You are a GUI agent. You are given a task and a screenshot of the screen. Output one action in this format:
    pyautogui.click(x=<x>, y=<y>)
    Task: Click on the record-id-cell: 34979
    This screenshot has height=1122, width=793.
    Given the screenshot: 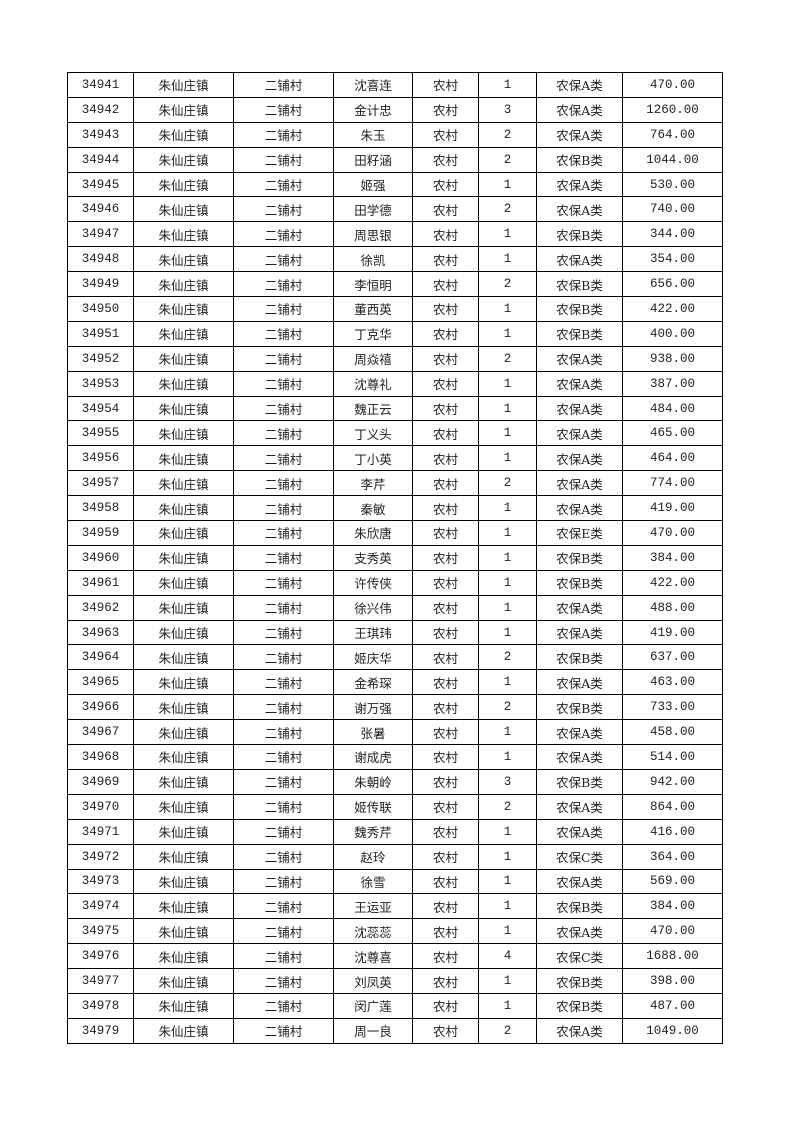 What is the action you would take?
    pyautogui.click(x=100, y=1030)
    